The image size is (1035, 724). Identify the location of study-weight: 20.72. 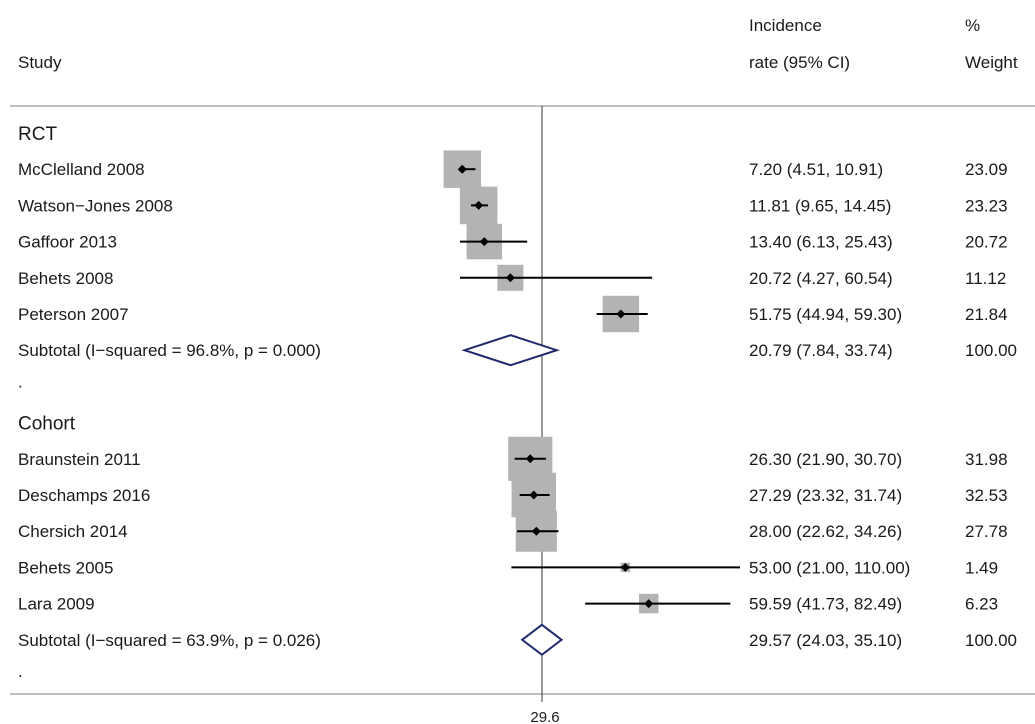
(986, 242).